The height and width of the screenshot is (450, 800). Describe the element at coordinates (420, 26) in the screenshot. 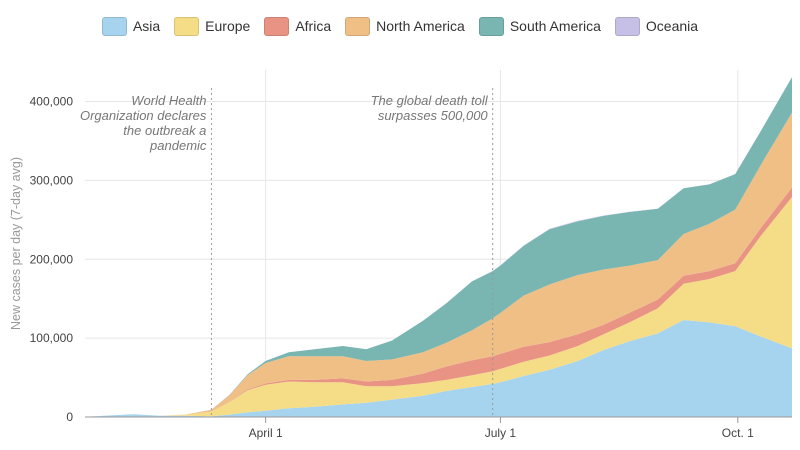

I see `legend-label: North America` at that location.